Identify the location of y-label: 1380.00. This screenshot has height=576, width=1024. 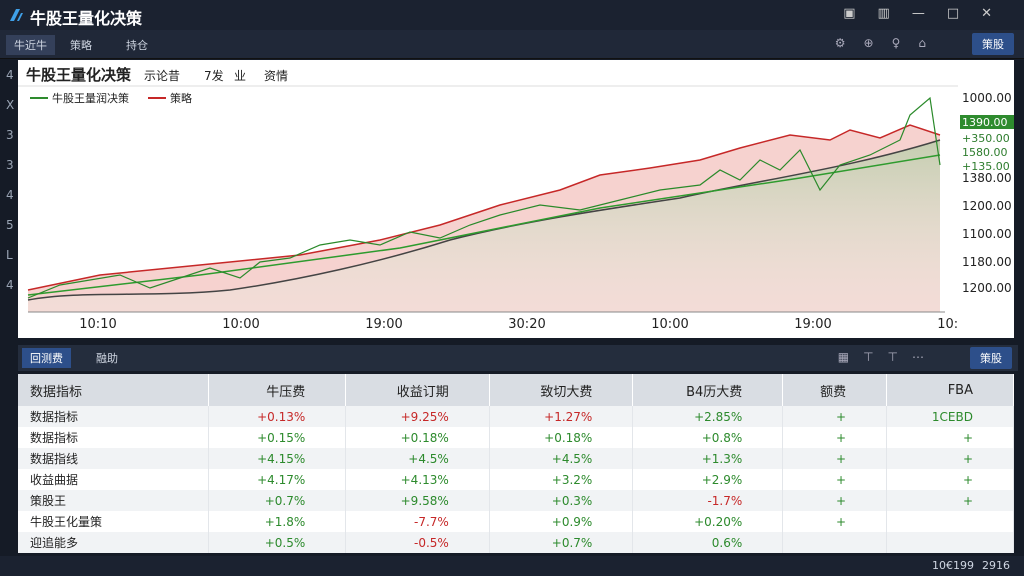
(987, 178).